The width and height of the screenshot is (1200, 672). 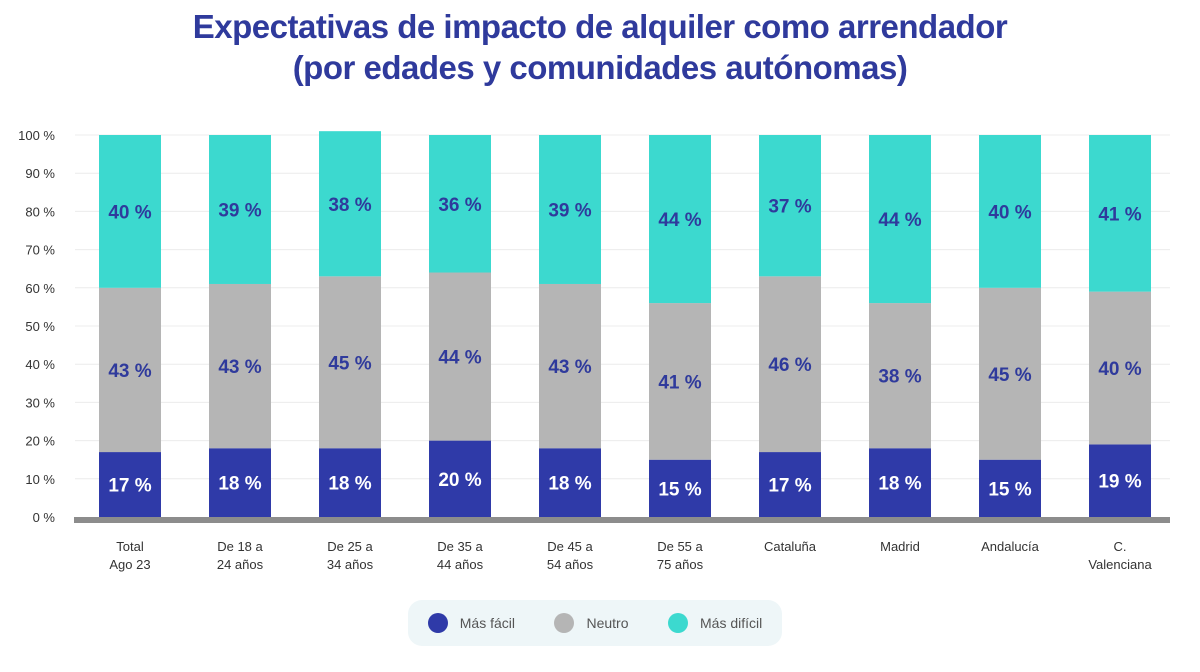 I want to click on x-tick-label: Ago 23, so click(x=129, y=564).